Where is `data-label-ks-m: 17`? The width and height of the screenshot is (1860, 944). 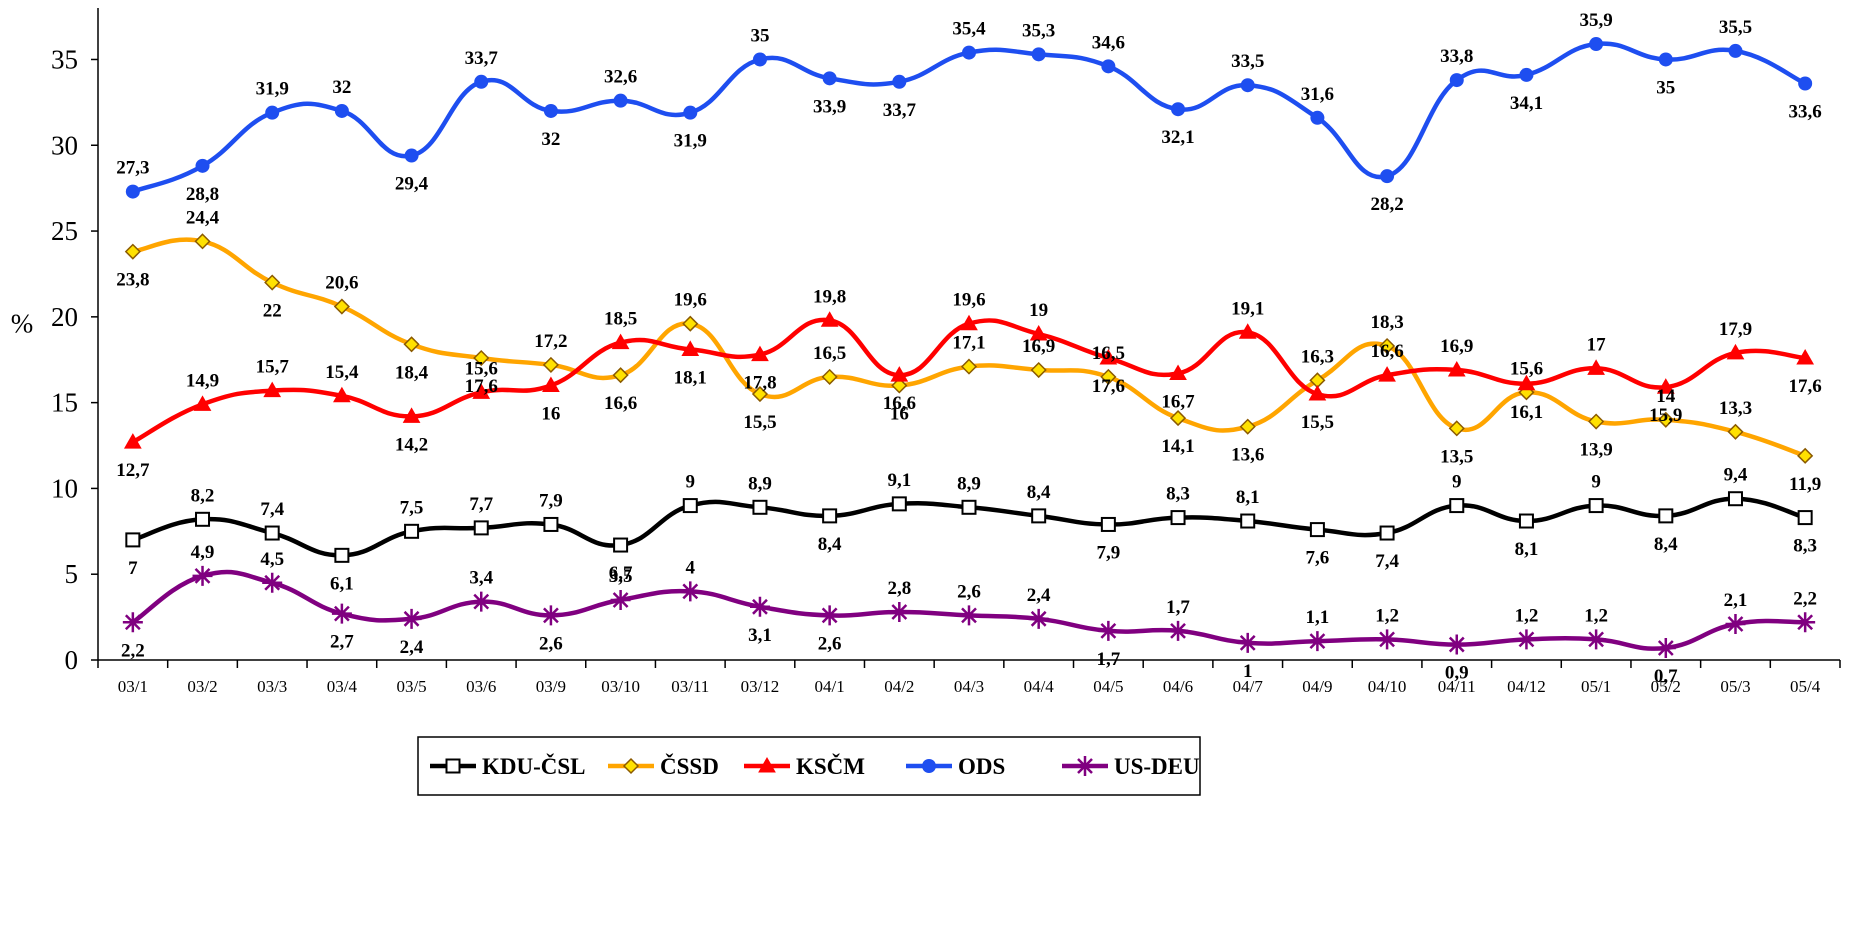
data-label-ks-m: 17 is located at coordinates (1597, 344).